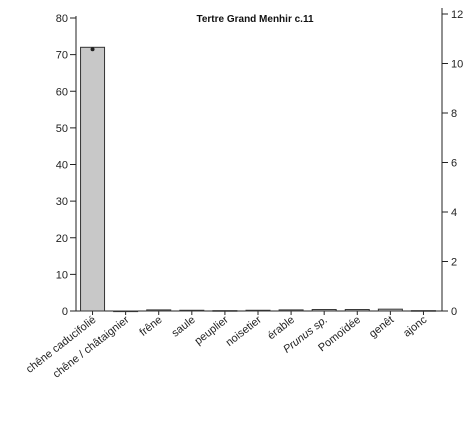 The image size is (472, 422). What do you see at coordinates (62, 129) in the screenshot?
I see `left-tick-label: 50` at bounding box center [62, 129].